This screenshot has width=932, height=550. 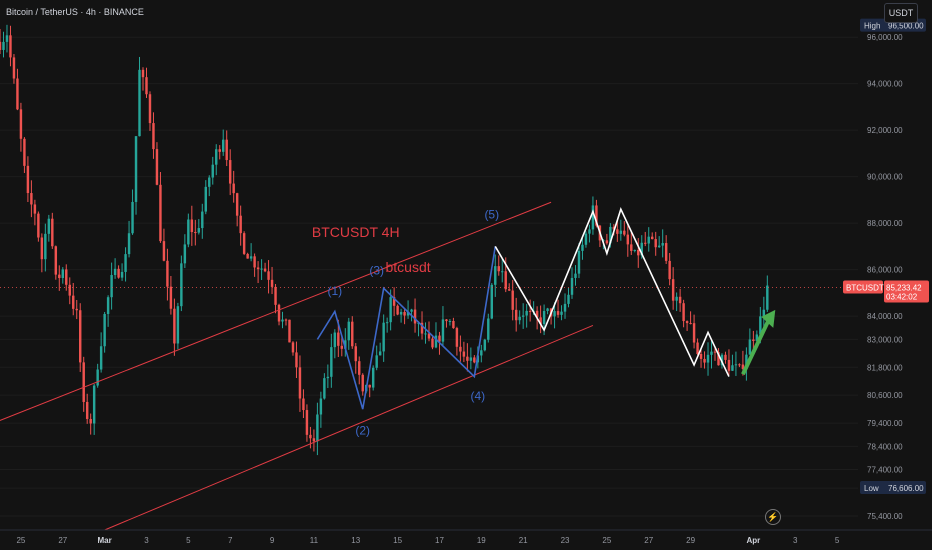 I want to click on last-price-countdown: 03:42:02, so click(x=902, y=296).